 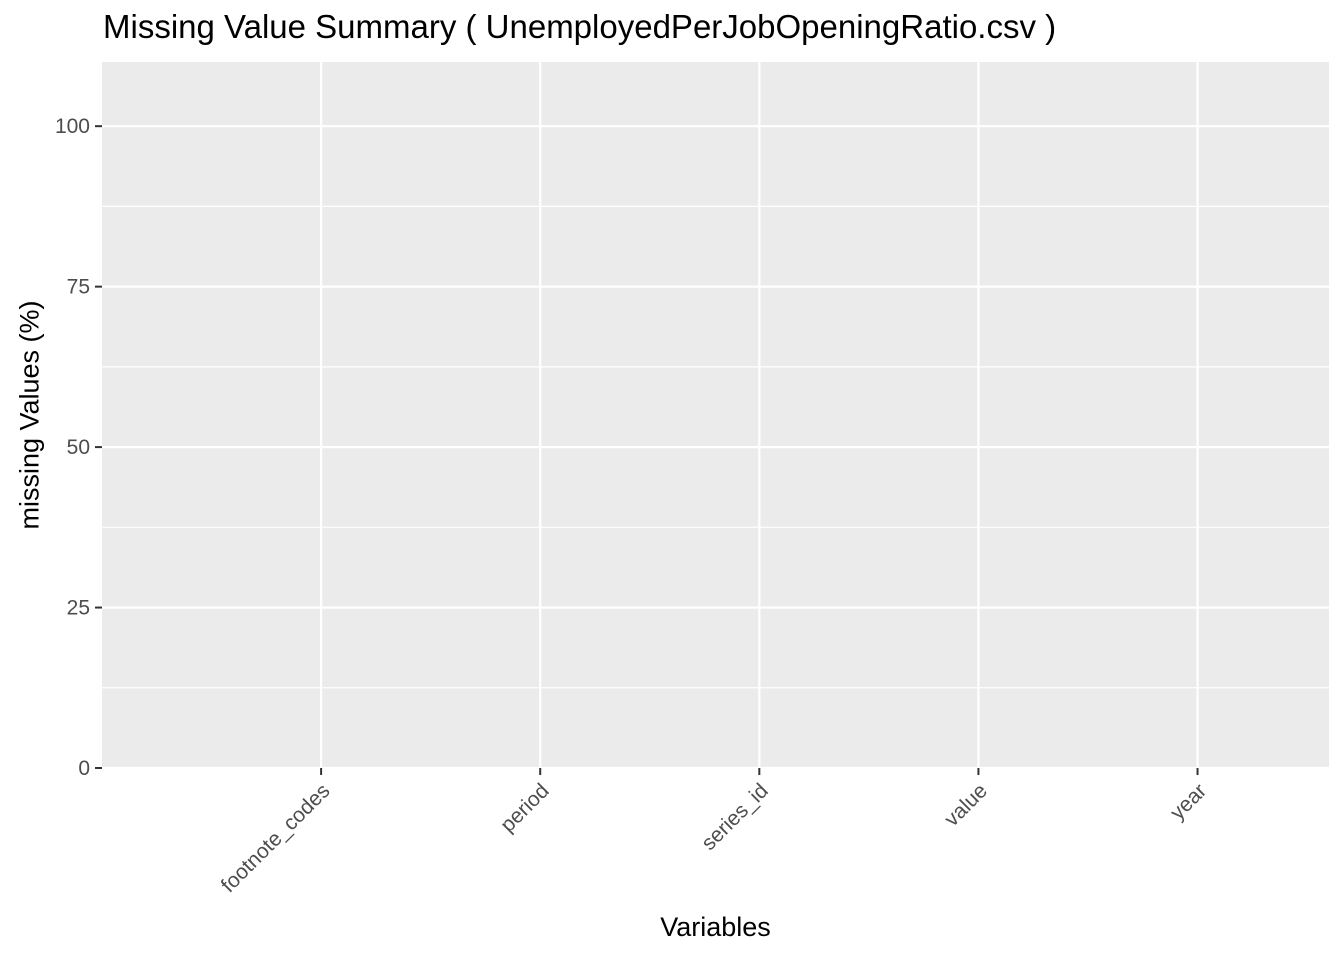 I want to click on y-tick-label: 75, so click(x=78, y=287).